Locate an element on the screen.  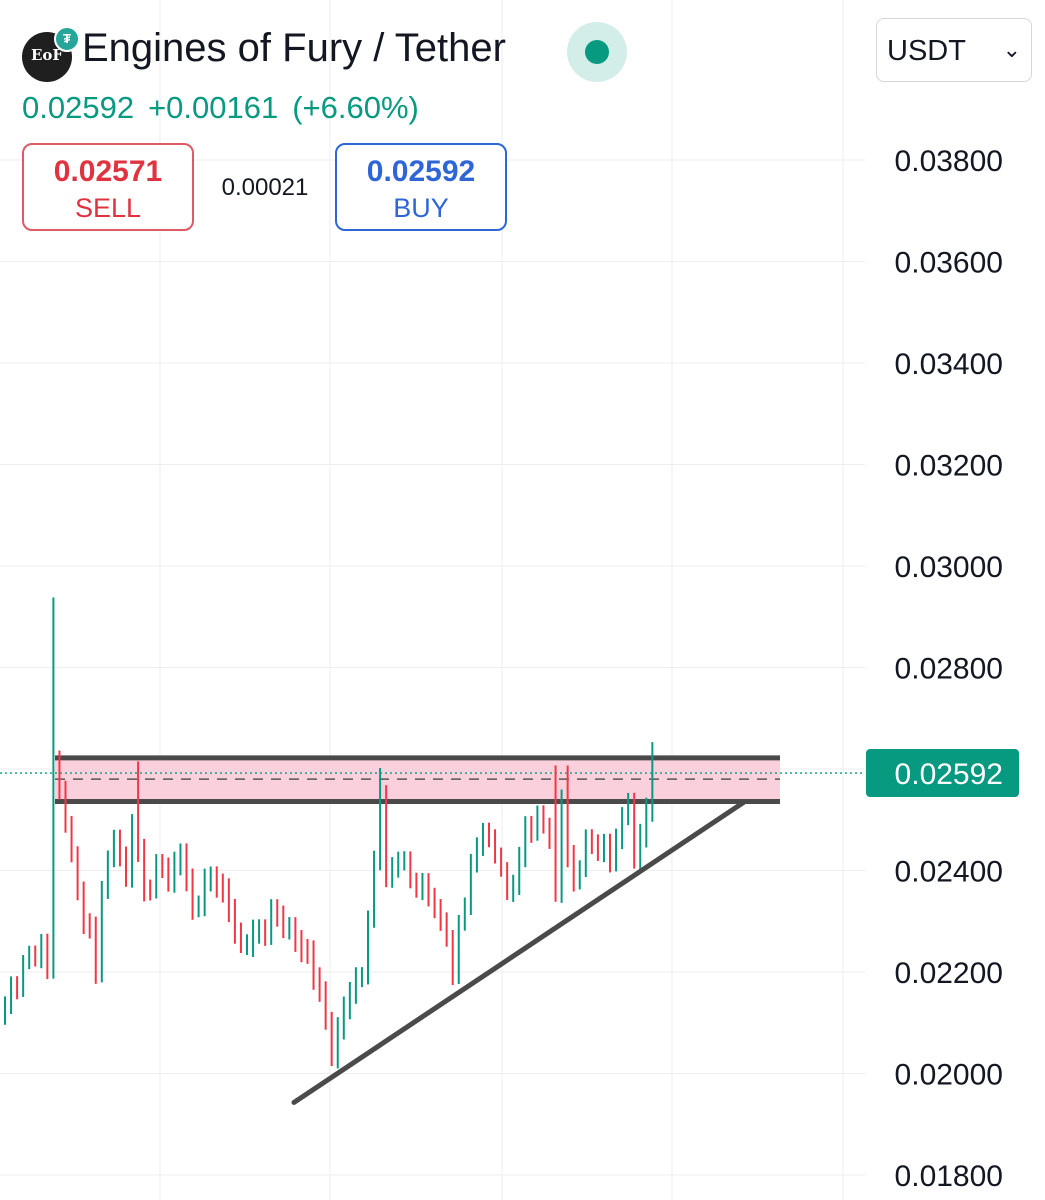
y-tick-label: 0.02400 is located at coordinates (949, 872).